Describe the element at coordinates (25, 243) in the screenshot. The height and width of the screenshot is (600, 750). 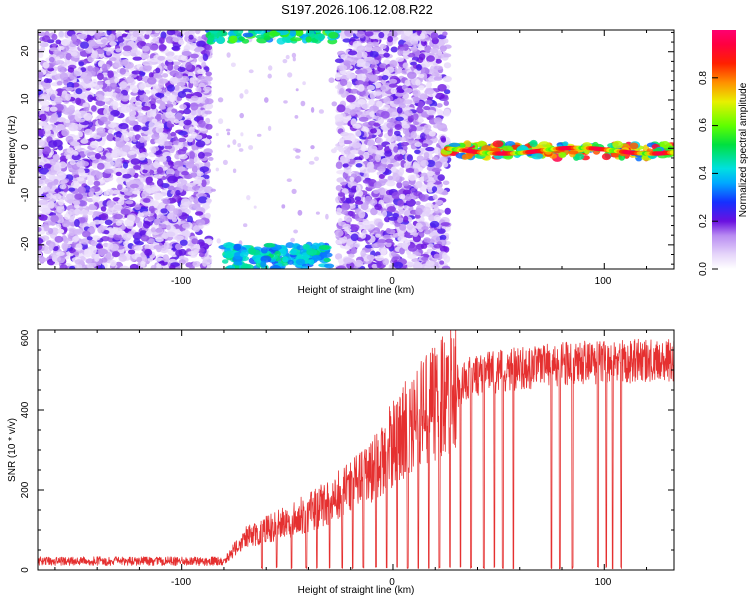
I see `heatmap-ytick-label: -20` at that location.